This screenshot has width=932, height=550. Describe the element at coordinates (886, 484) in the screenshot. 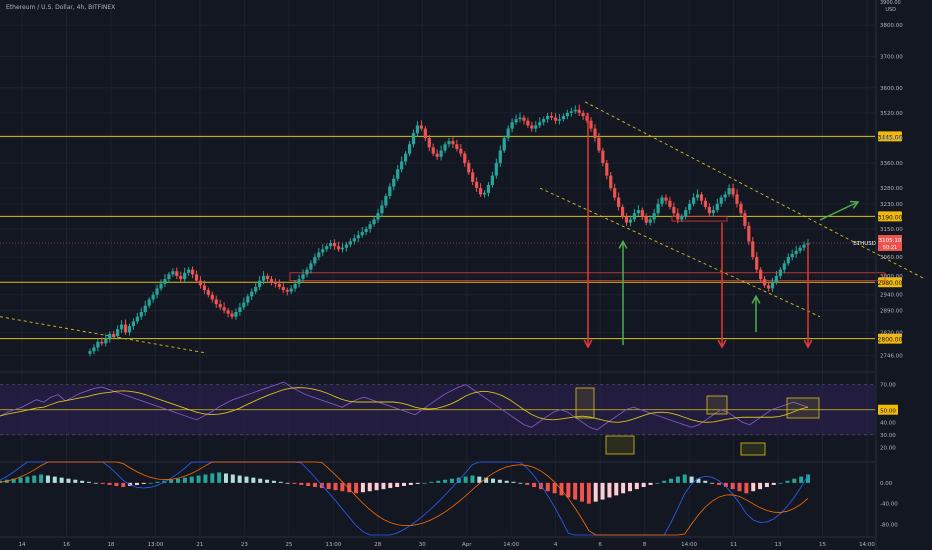

I see `macd-tick-label: 0.00` at that location.